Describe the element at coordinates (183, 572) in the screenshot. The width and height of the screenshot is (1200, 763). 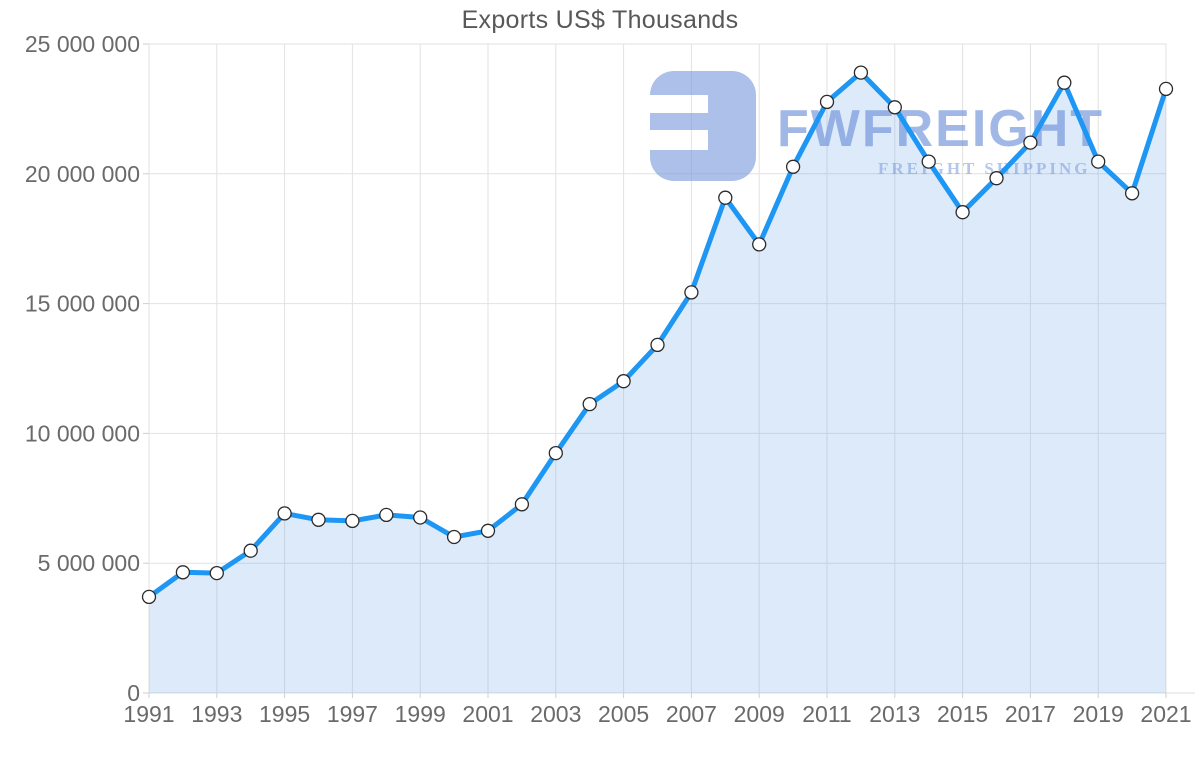
I see `data-point-1992` at that location.